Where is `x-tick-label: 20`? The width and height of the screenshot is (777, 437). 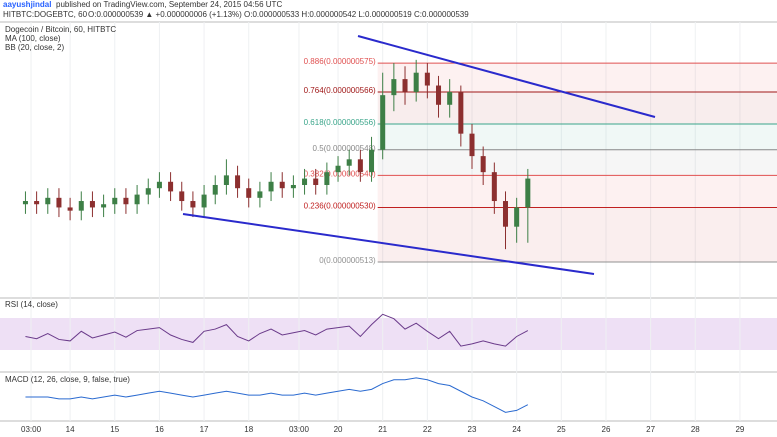 x-tick-label: 20 is located at coordinates (338, 429).